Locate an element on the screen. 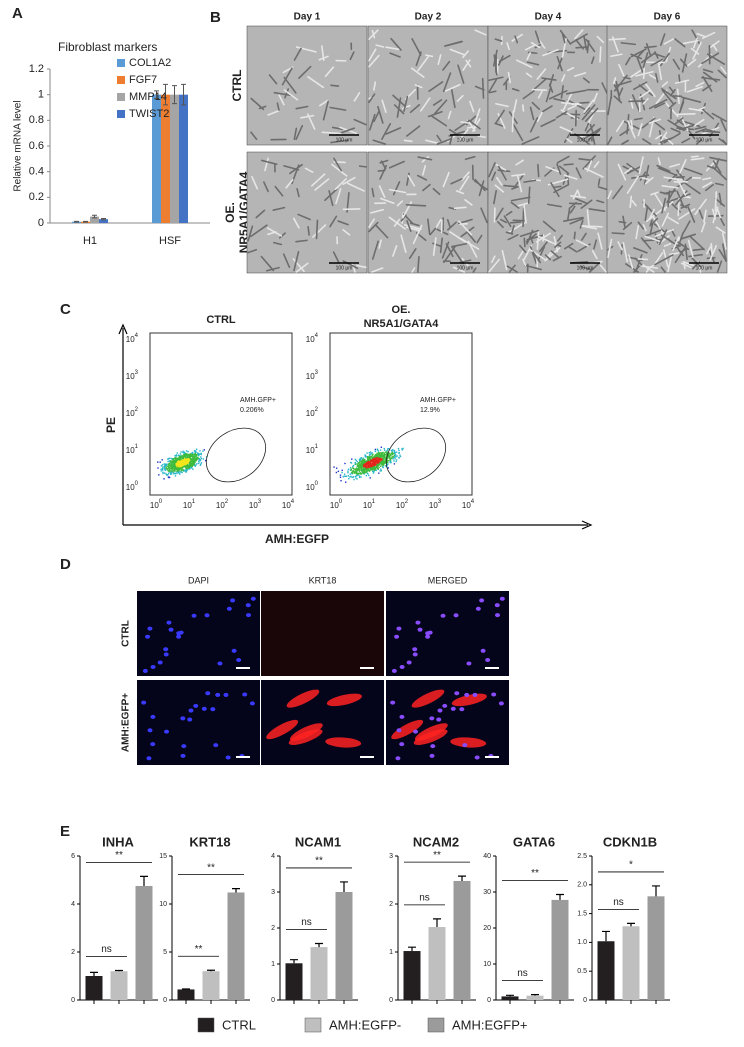 The height and width of the screenshot is (1047, 744). significance-label: ** is located at coordinates (535, 873).